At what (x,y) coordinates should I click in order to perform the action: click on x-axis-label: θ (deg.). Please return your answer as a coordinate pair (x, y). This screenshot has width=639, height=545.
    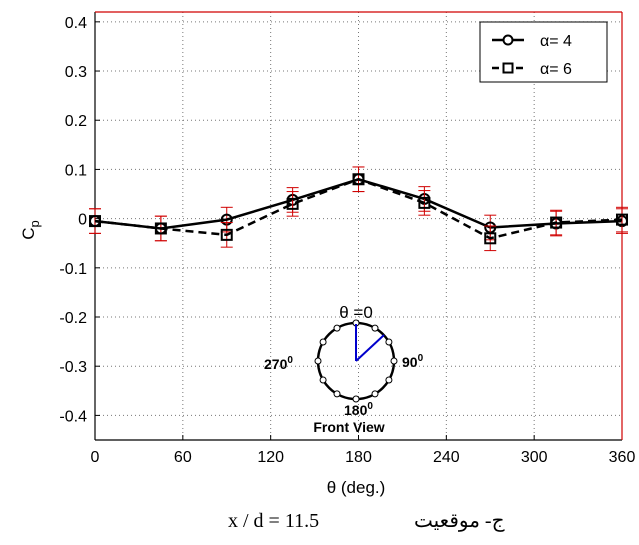
    Looking at the image, I should click on (356, 487).